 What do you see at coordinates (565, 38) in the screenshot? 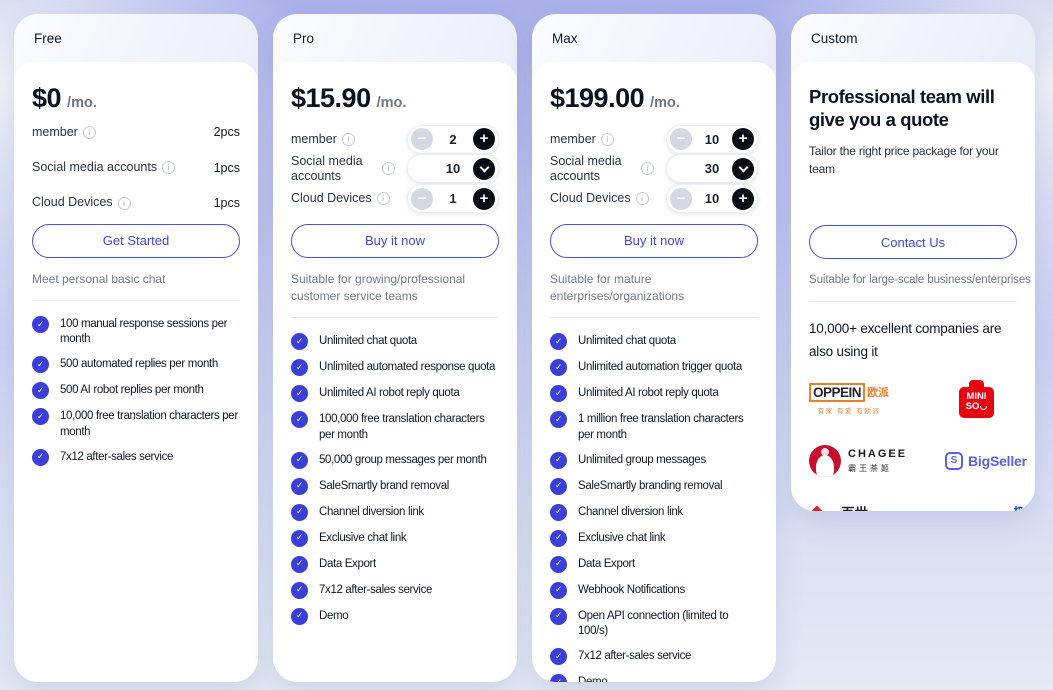
I see `plan-name: Max` at bounding box center [565, 38].